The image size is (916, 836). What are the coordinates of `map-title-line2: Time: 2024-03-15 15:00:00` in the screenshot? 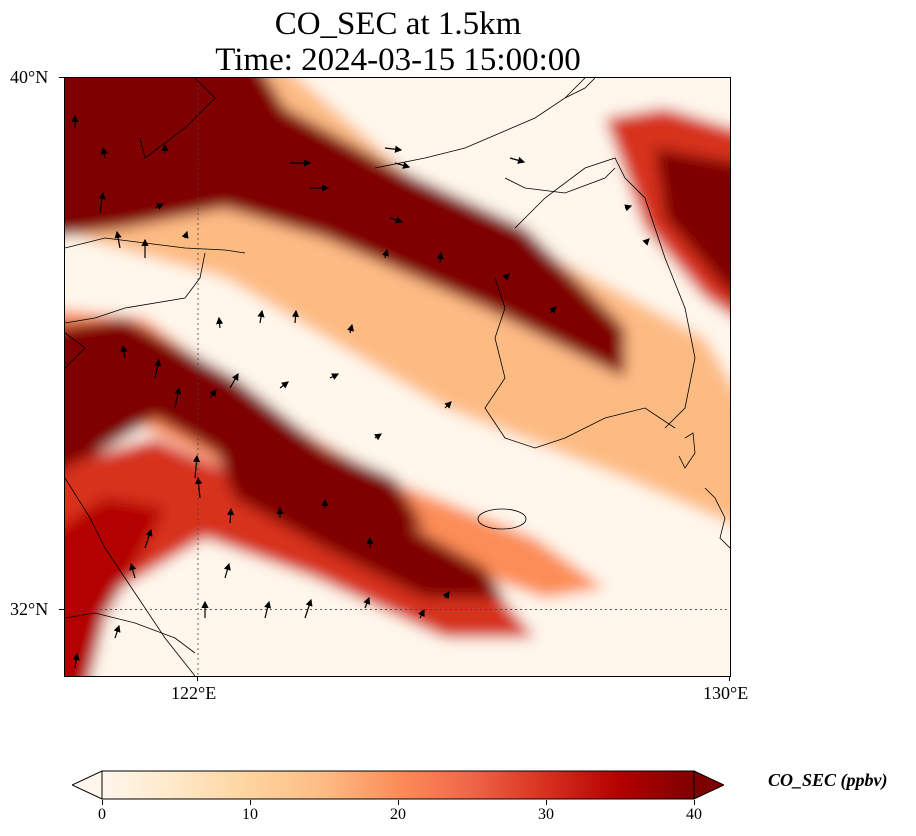 It's located at (398, 60).